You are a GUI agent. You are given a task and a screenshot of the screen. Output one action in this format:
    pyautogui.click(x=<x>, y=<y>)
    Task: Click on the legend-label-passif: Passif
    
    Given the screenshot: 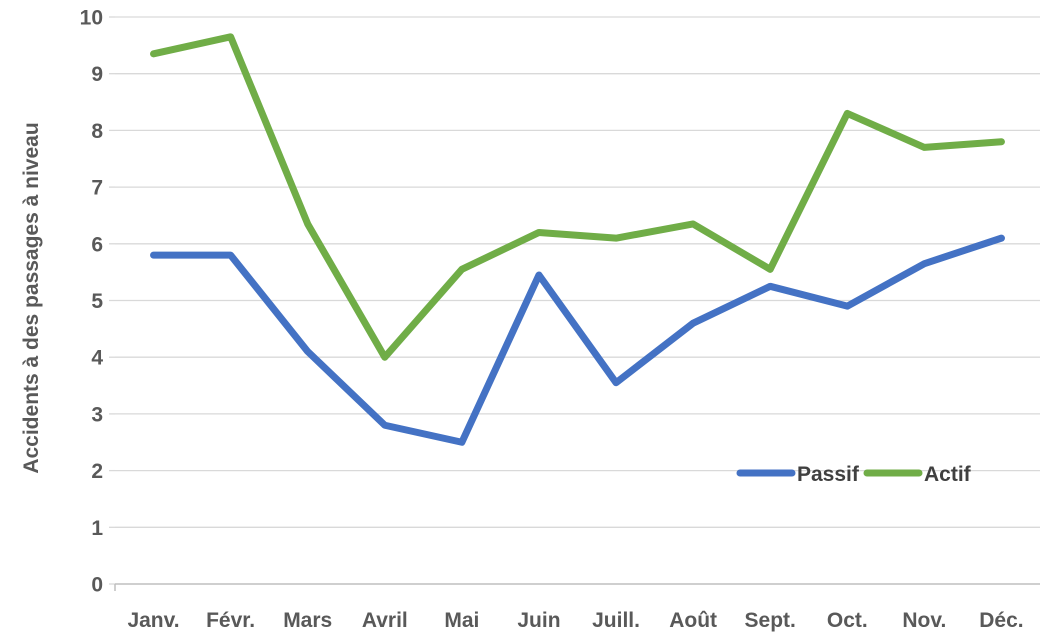 What is the action you would take?
    pyautogui.click(x=828, y=474)
    